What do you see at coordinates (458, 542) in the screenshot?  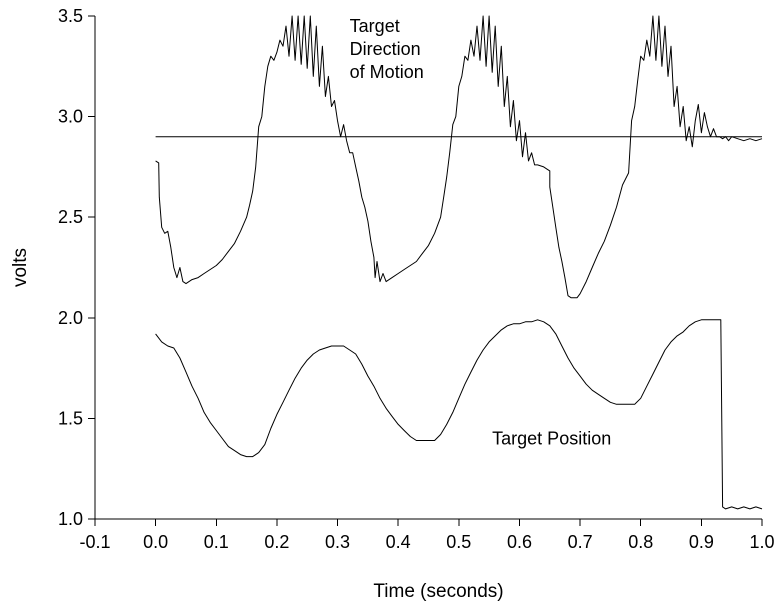 I see `x-tick-label: 0.5` at bounding box center [458, 542].